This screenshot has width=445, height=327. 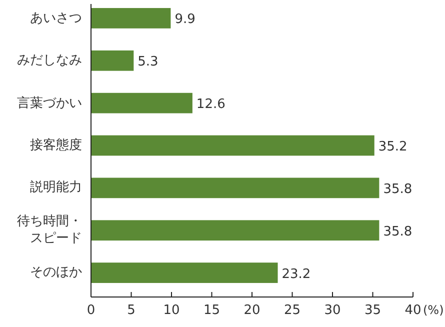 What do you see at coordinates (373, 310) in the screenshot?
I see `x-tick-label: 35` at bounding box center [373, 310].